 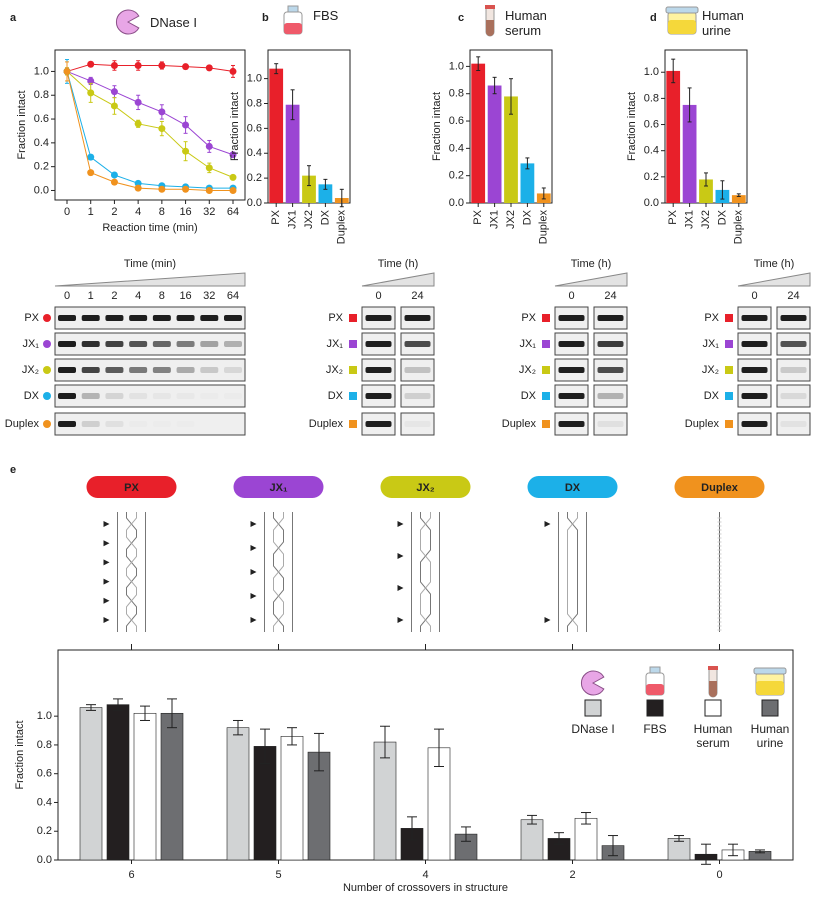 I want to click on x-tick-label: Duplex, so click(x=739, y=227).